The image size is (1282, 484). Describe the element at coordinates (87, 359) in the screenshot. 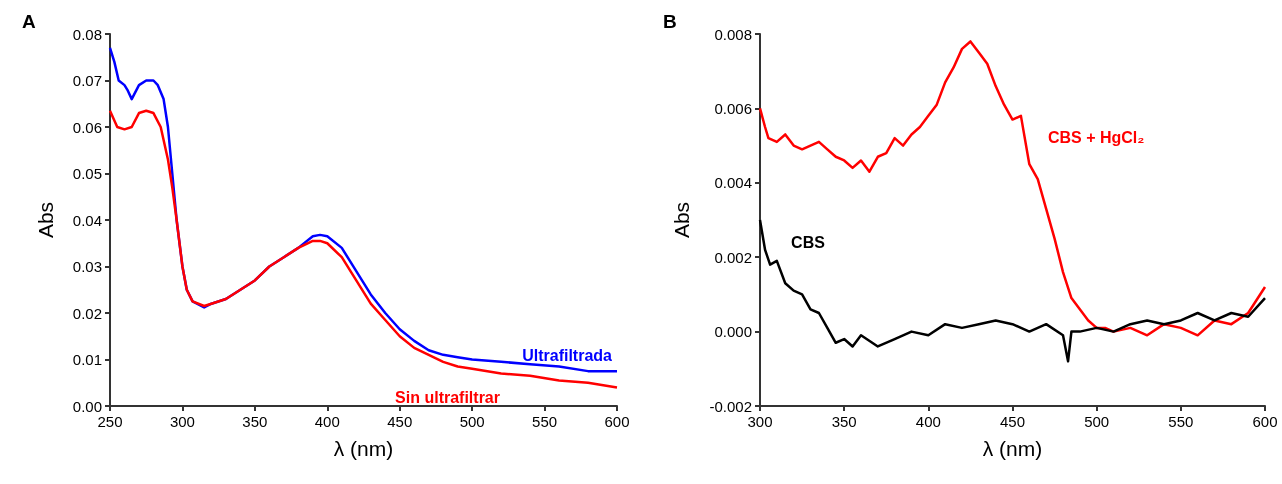

I see `y-tick-label: 0.01` at that location.